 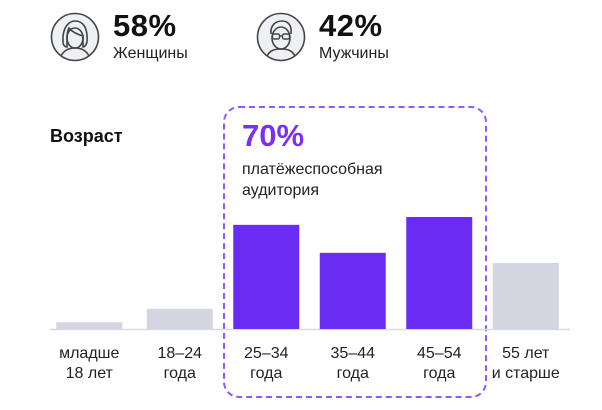 What do you see at coordinates (180, 364) in the screenshot?
I see `tick-label-1: 18–24 года` at bounding box center [180, 364].